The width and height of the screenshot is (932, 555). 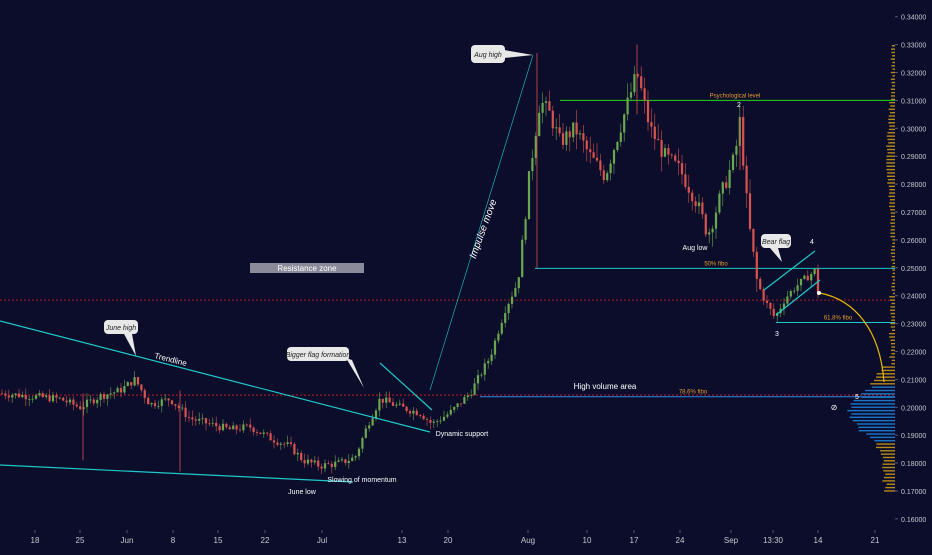 What do you see at coordinates (913, 46) in the screenshot?
I see `y-tick-label: 0.33000` at bounding box center [913, 46].